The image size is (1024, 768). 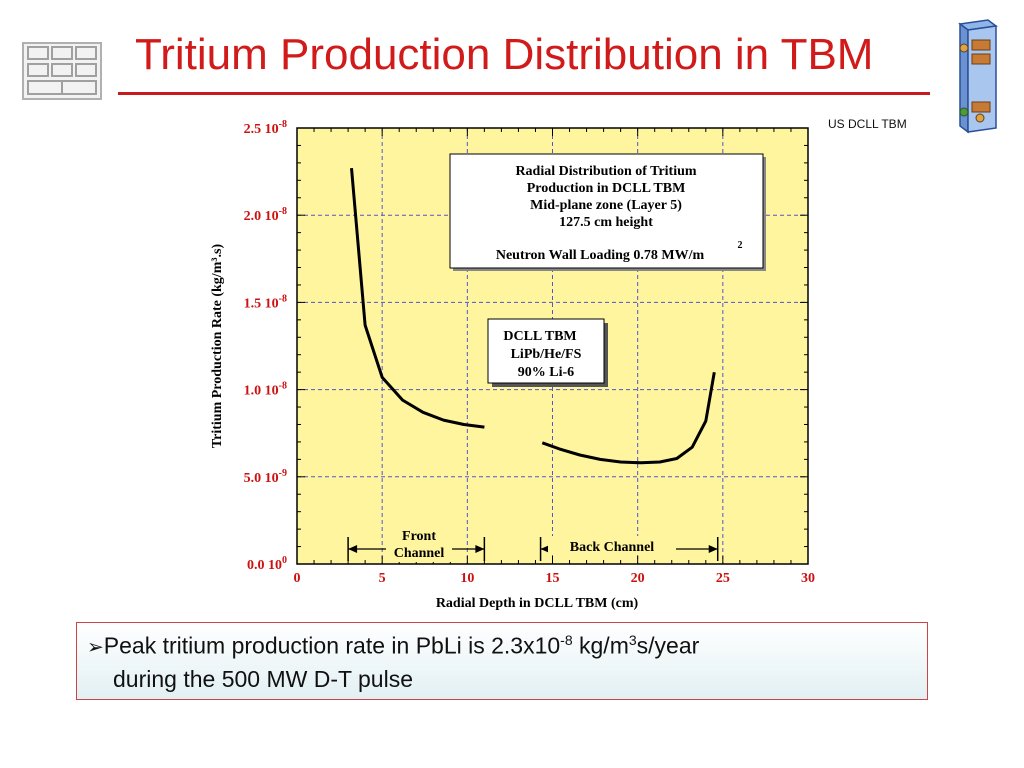 What do you see at coordinates (808, 578) in the screenshot?
I see `x-tick-label: 30` at bounding box center [808, 578].